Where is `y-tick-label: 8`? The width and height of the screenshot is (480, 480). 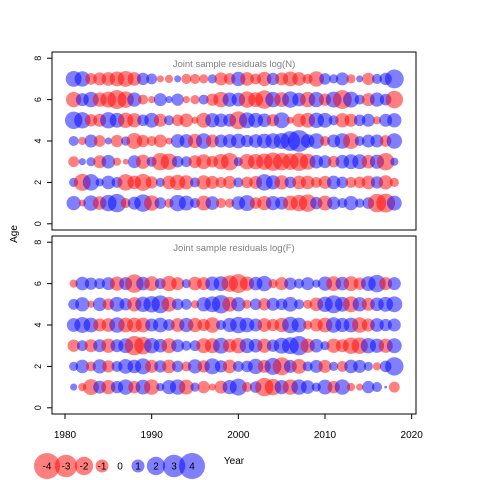 y-tick-label: 8 is located at coordinates (38, 242).